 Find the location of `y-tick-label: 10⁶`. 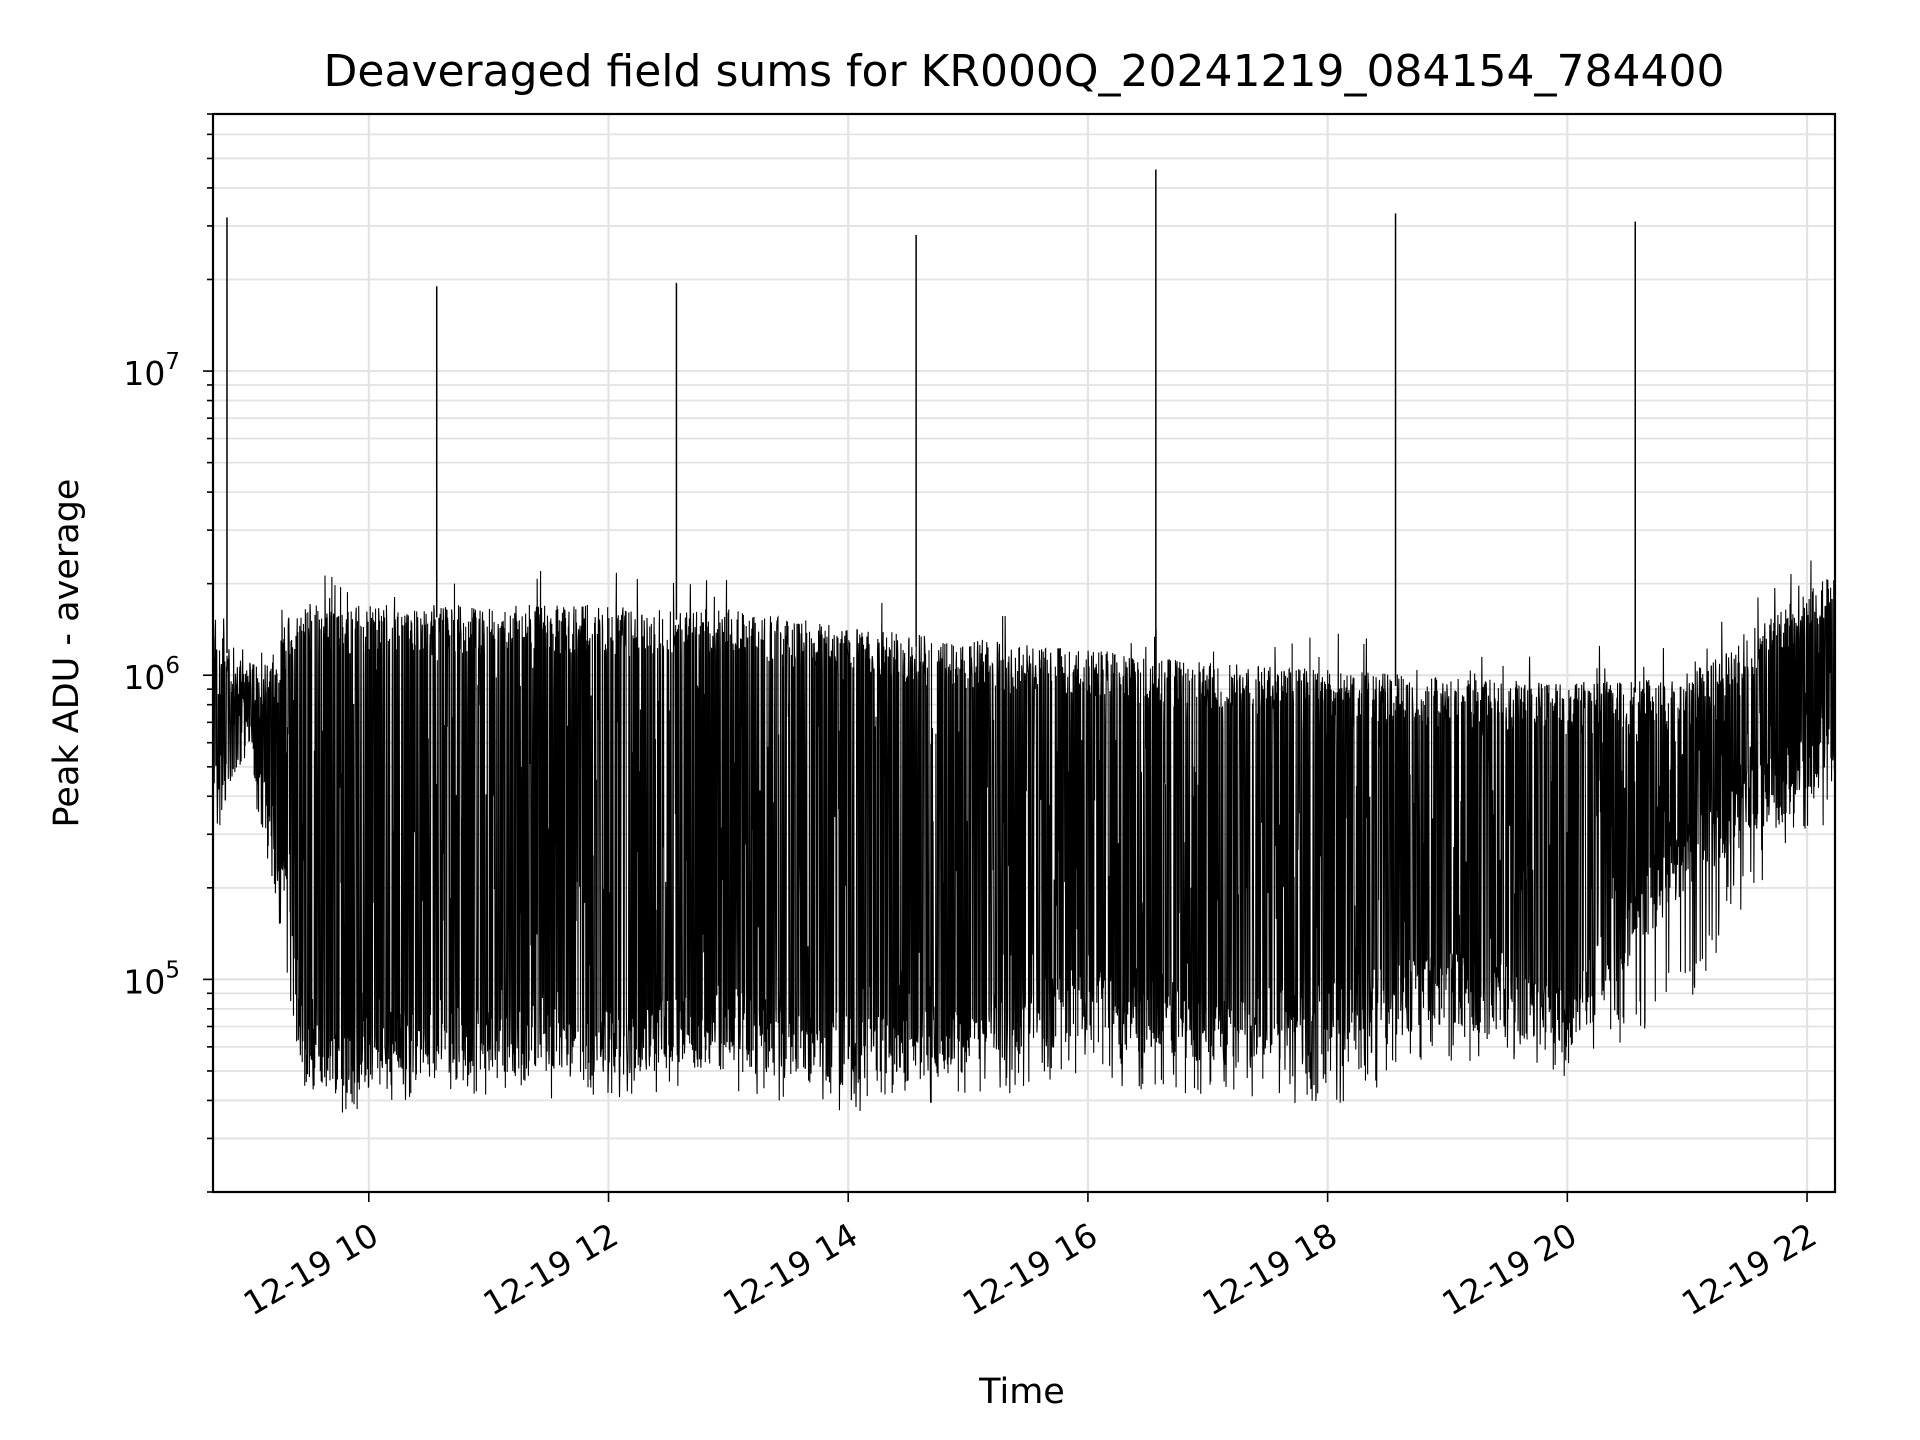

y-tick-label: 10⁶ is located at coordinates (151, 675).